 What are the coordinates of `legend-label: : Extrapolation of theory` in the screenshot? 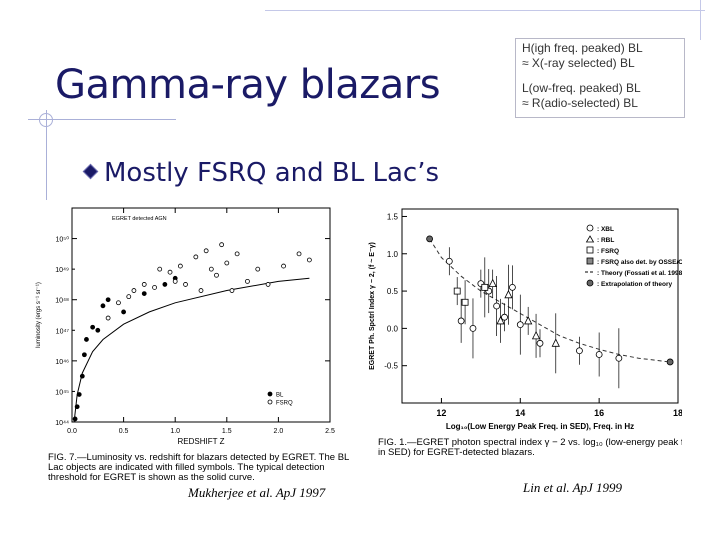 It's located at (635, 284).